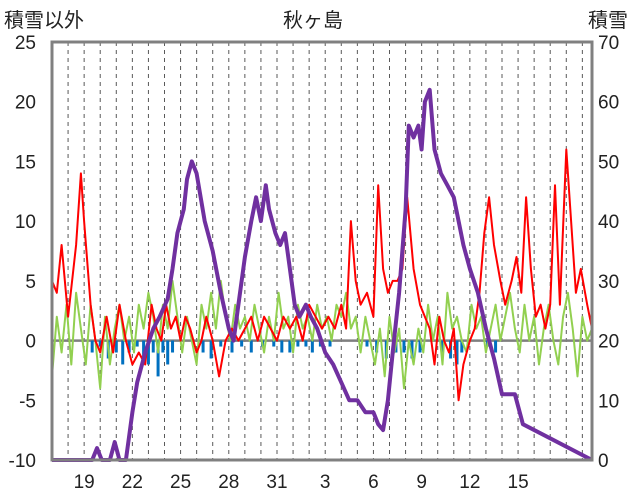 The height and width of the screenshot is (501, 636). Describe the element at coordinates (608, 20) in the screenshot. I see `right-axis-label: 積雪` at that location.